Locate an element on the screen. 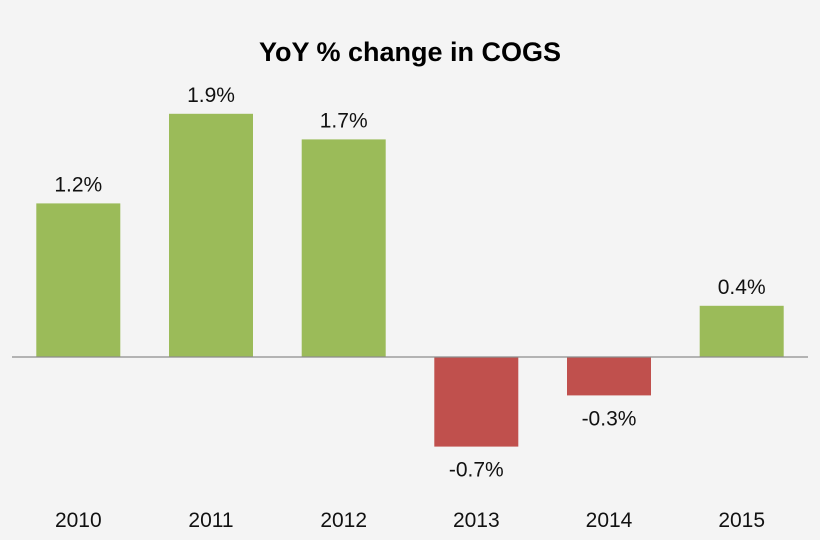 The image size is (820, 540). bar-2014 is located at coordinates (609, 376).